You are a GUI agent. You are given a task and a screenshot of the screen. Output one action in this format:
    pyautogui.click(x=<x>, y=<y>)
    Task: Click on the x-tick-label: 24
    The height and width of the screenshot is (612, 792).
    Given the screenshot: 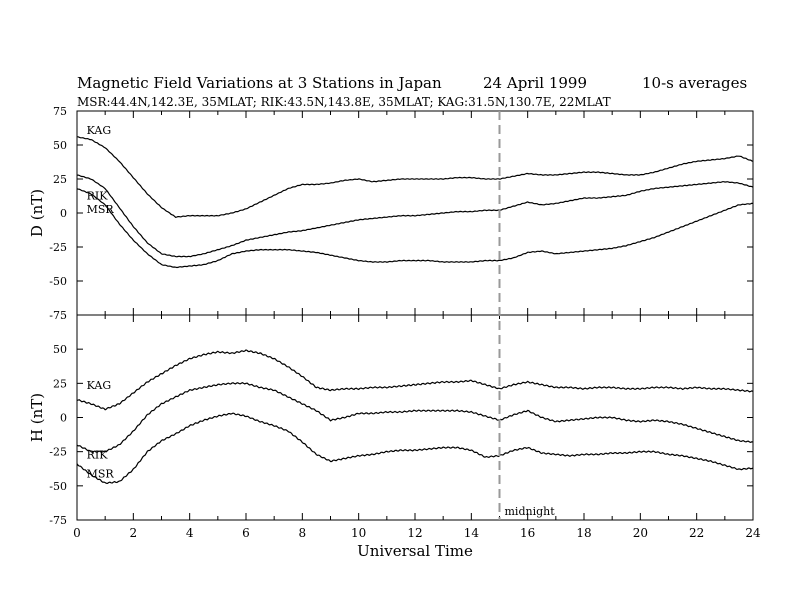 What is the action you would take?
    pyautogui.click(x=753, y=533)
    